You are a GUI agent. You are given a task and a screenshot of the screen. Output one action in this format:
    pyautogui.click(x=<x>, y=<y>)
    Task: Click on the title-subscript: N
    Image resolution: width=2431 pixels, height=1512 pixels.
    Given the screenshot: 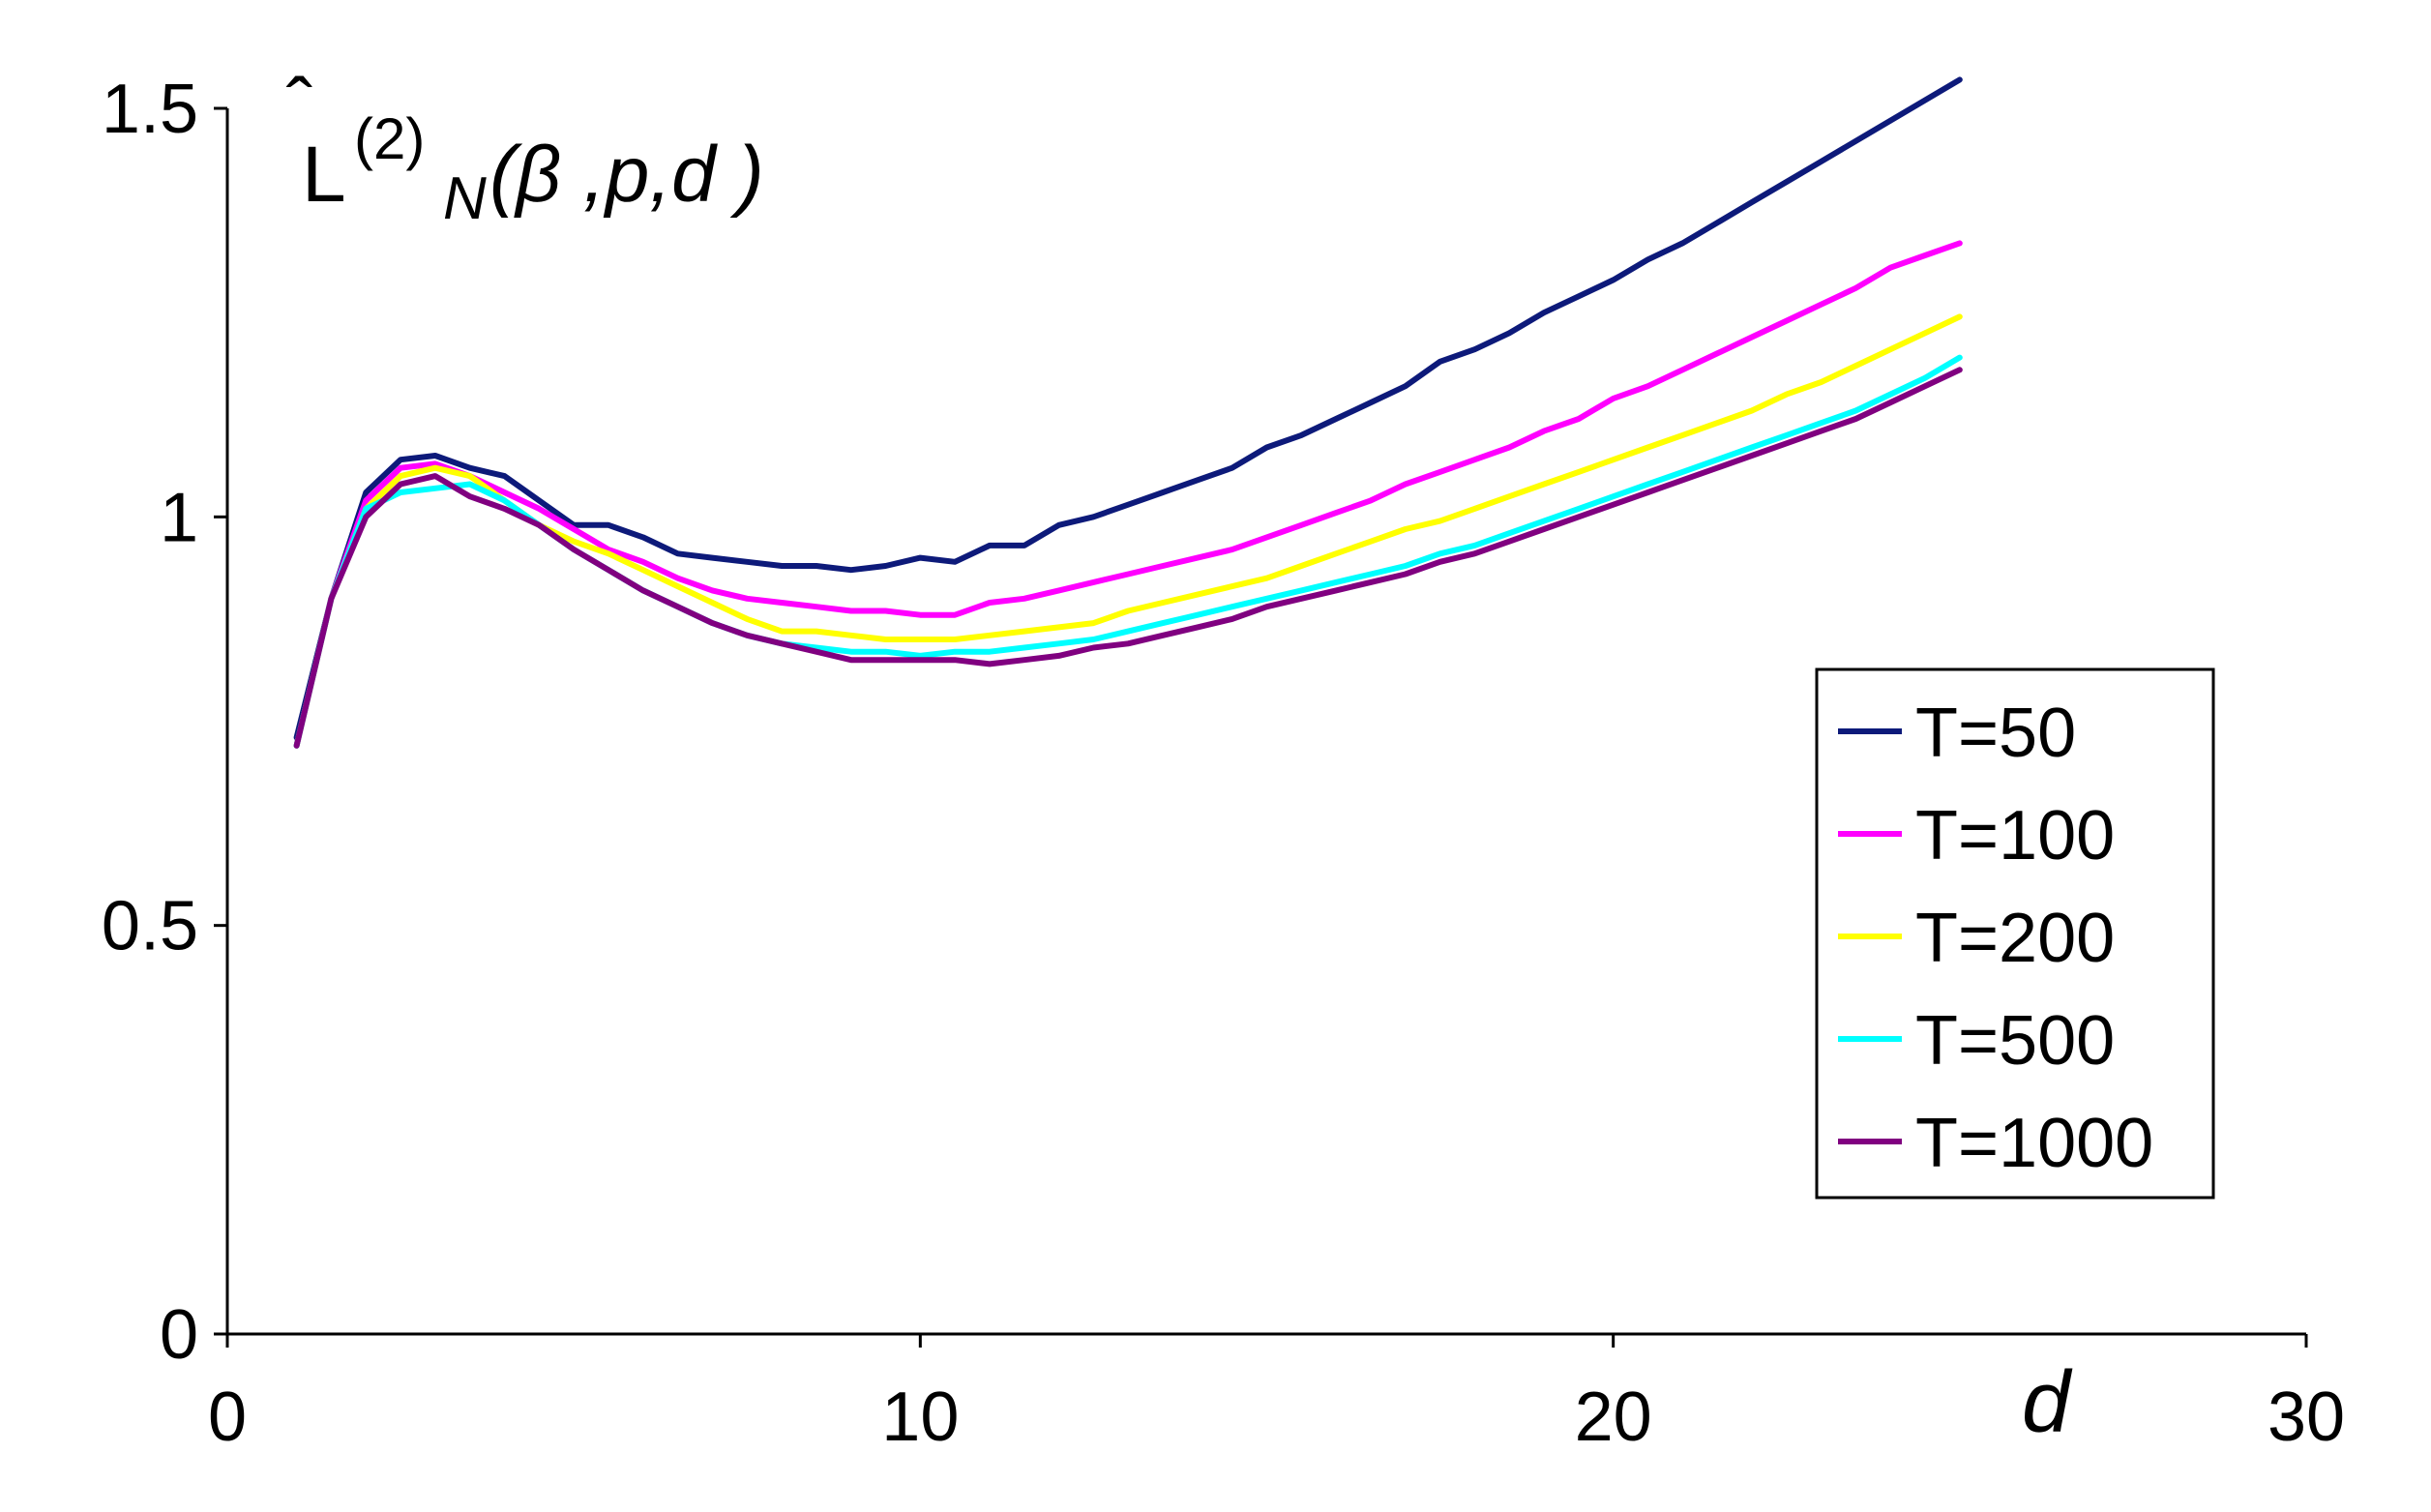 What is the action you would take?
    pyautogui.click(x=465, y=199)
    